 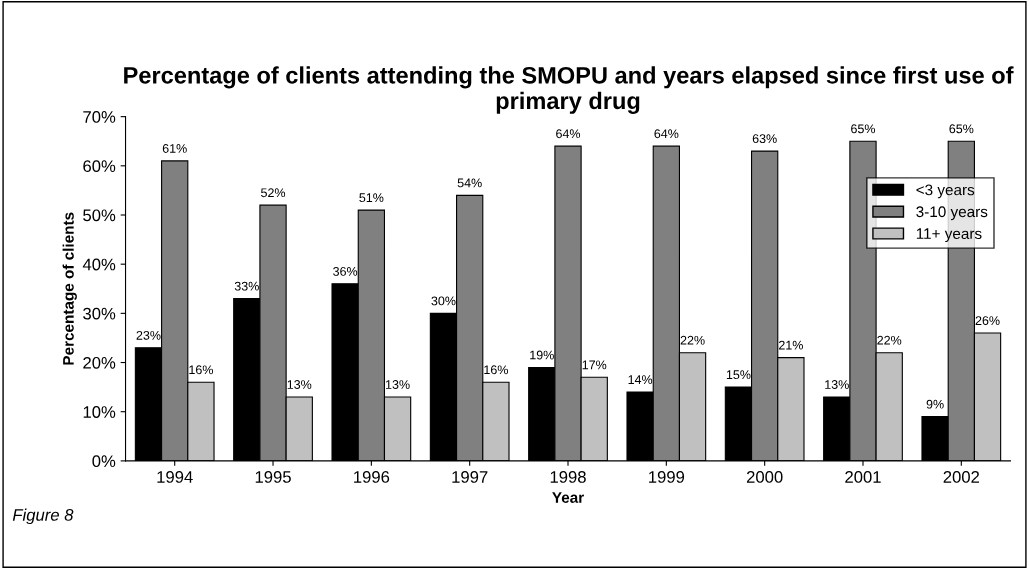 What do you see at coordinates (764, 139) in the screenshot?
I see `data-label: 63%` at bounding box center [764, 139].